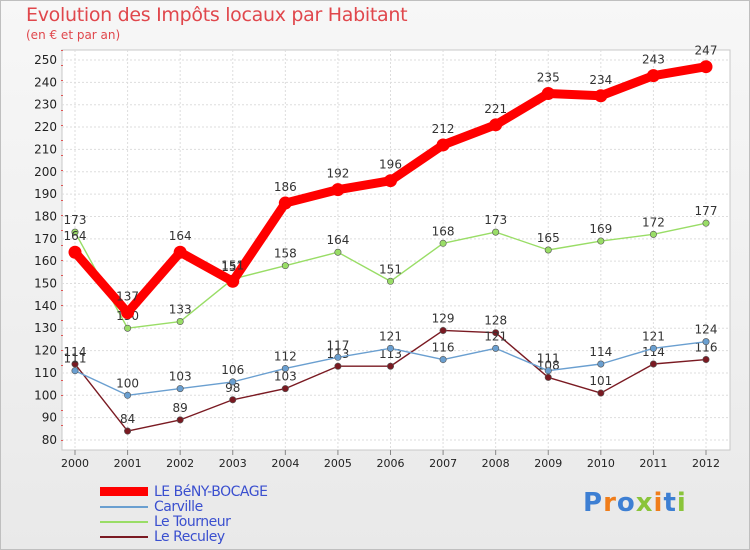  What do you see at coordinates (45, 149) in the screenshot?
I see `y-tick-label: 210` at bounding box center [45, 149].